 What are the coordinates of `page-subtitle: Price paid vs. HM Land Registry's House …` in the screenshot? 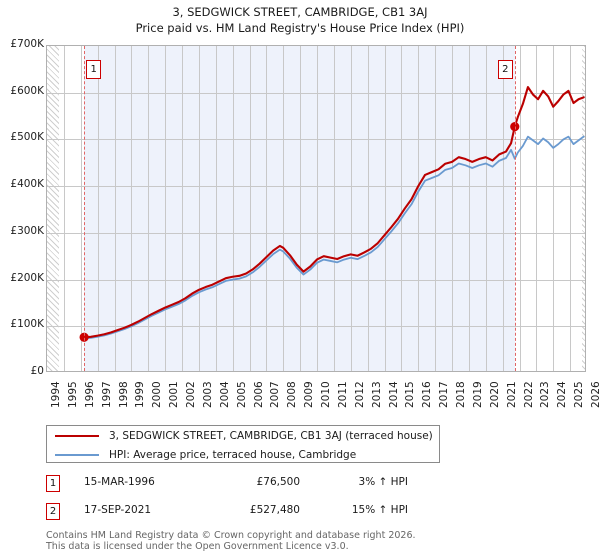 It's located at (300, 28).